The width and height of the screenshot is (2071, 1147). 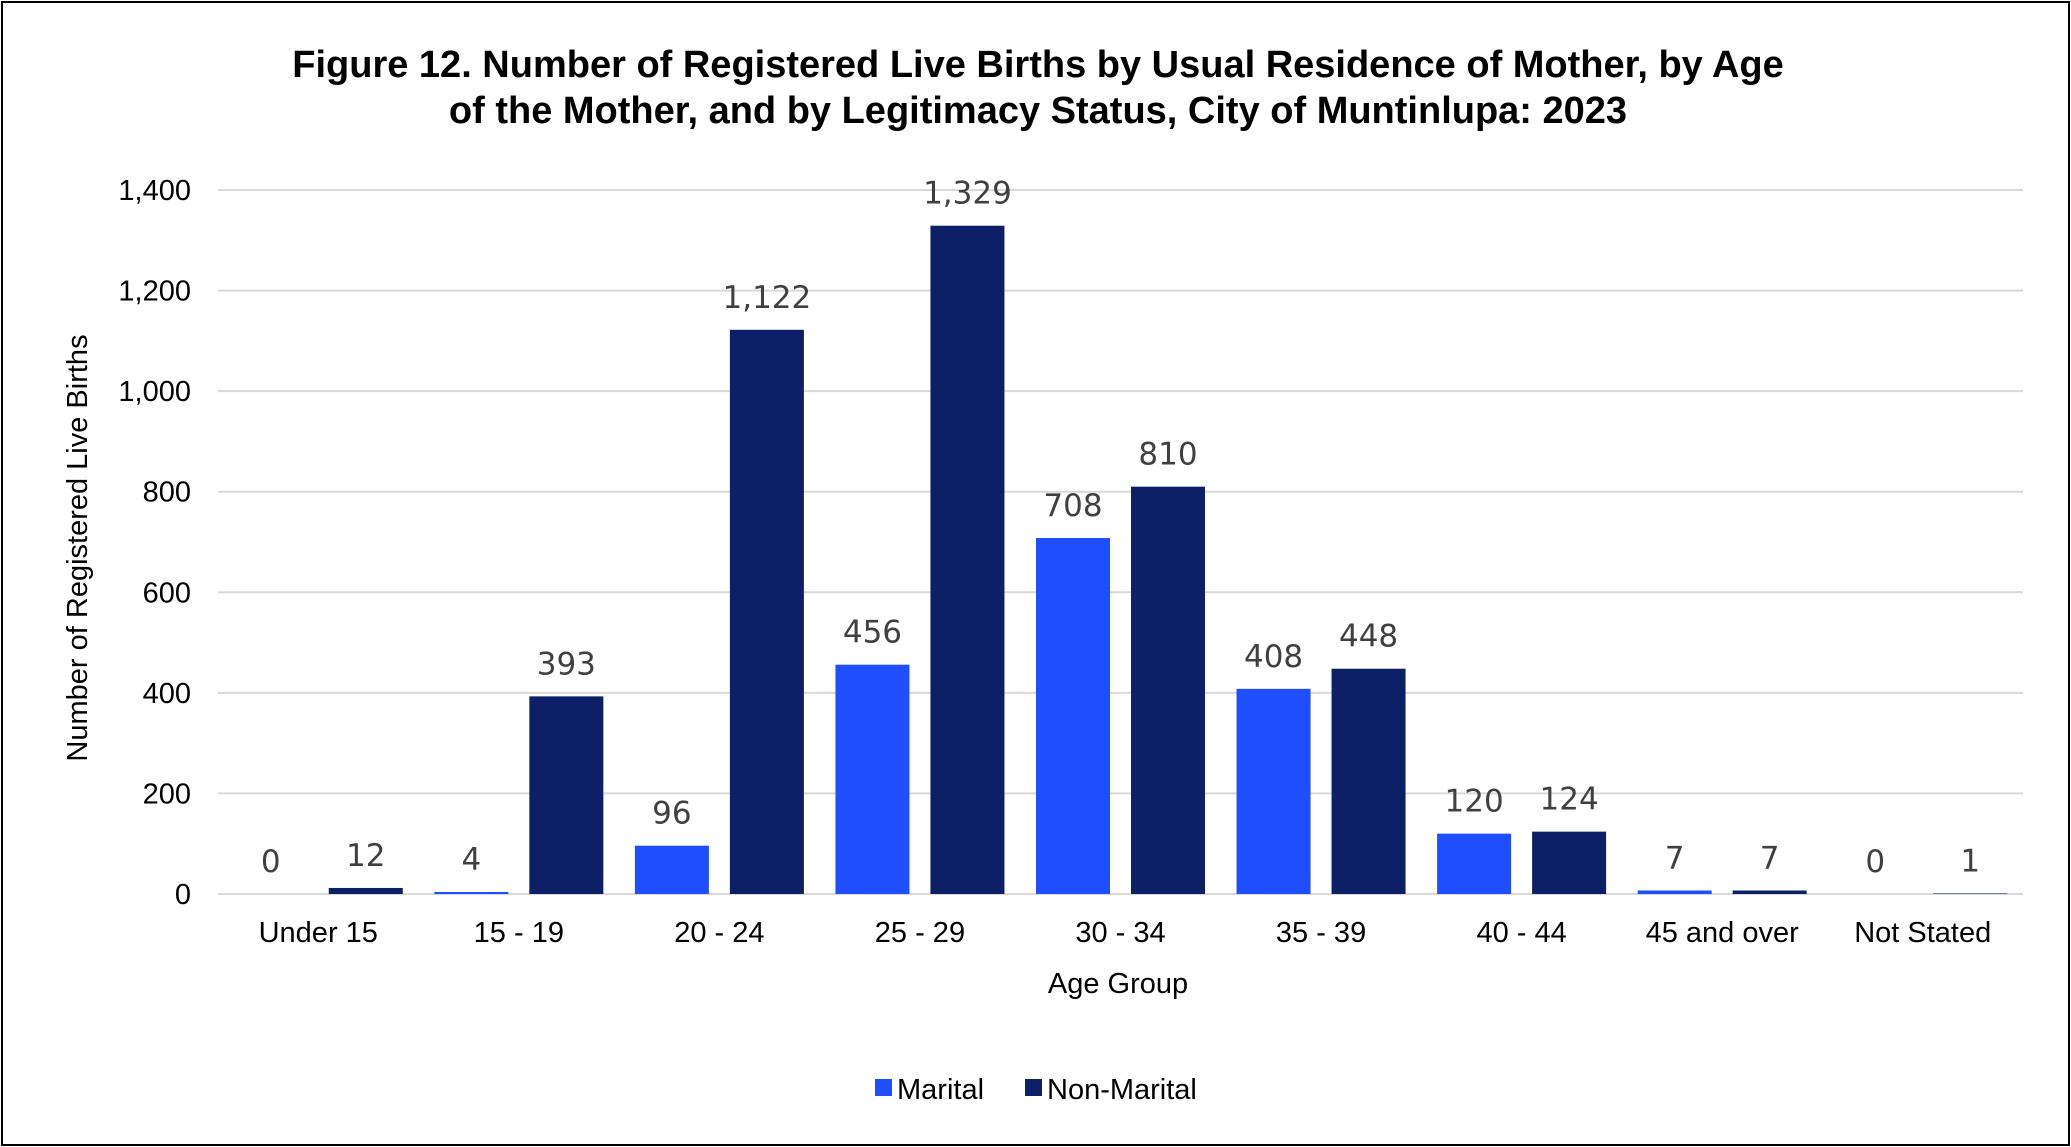 What do you see at coordinates (183, 895) in the screenshot?
I see `y-tick-label: 0` at bounding box center [183, 895].